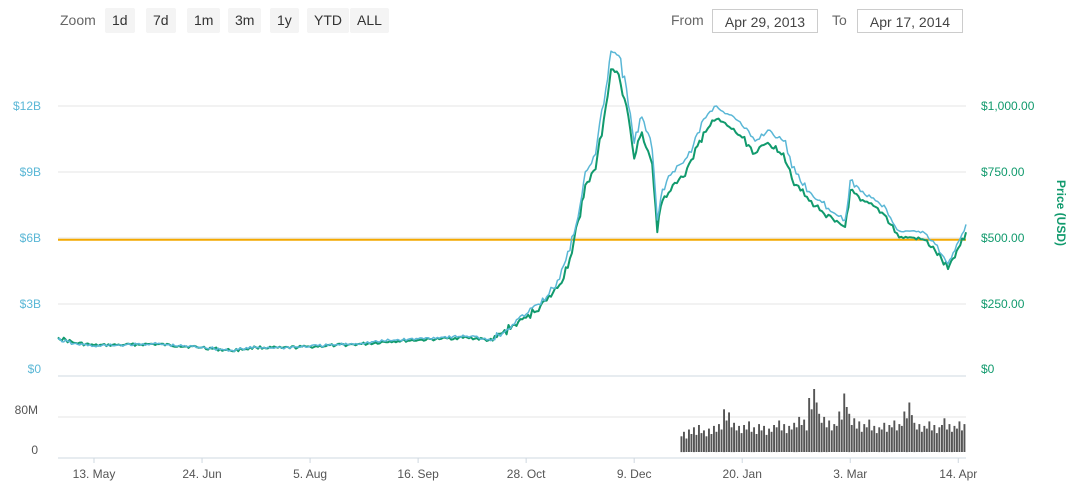  I want to click on price-tick-label: $750.00, so click(1003, 172).